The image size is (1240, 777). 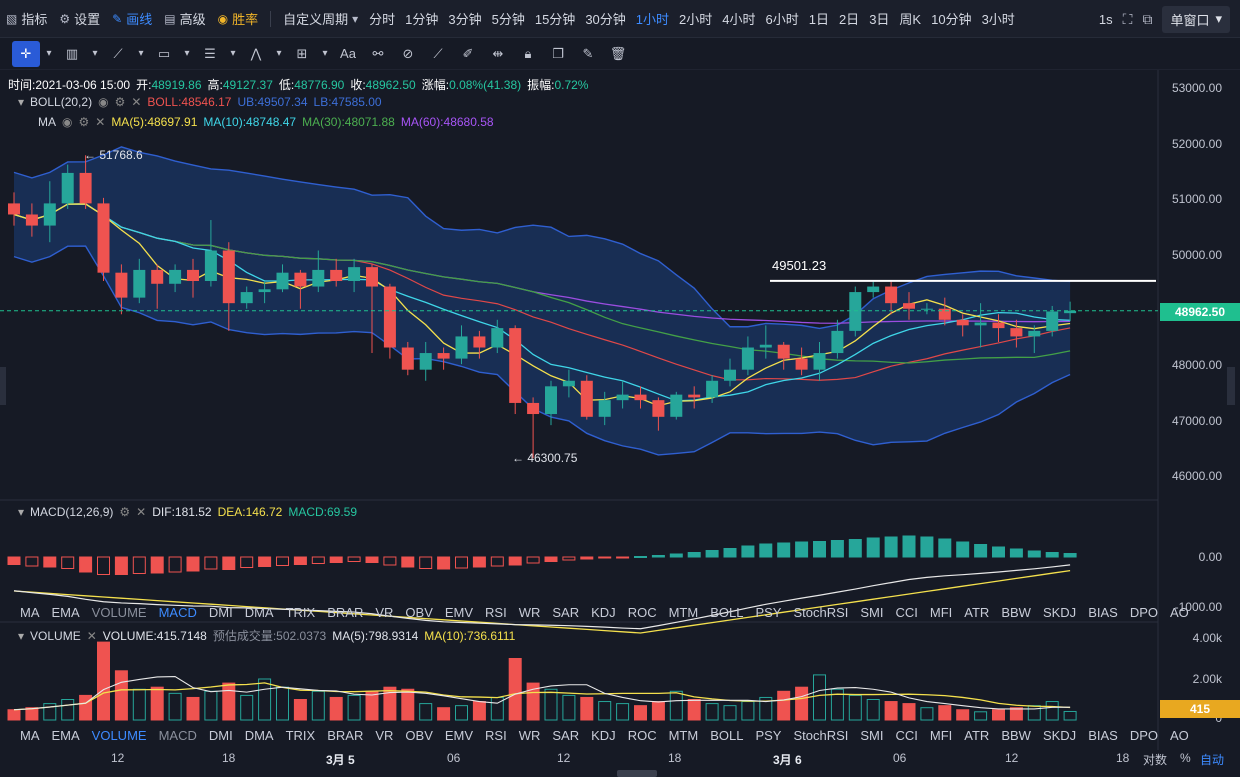 What do you see at coordinates (588, 53) in the screenshot?
I see `edit-icon: ✎` at bounding box center [588, 53].